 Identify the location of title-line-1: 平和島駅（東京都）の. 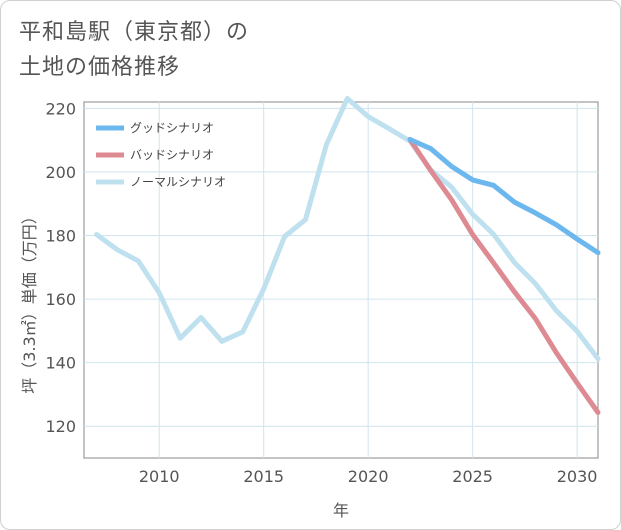
(134, 32).